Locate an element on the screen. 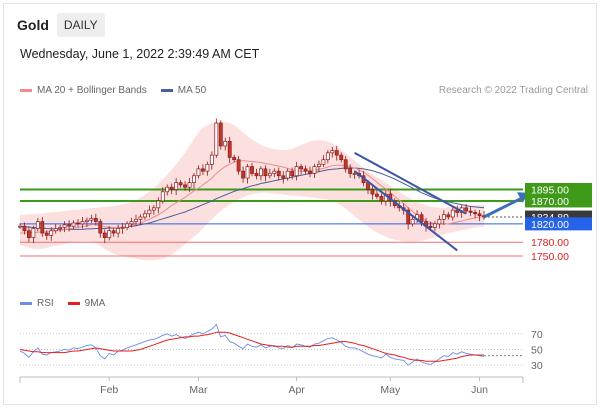  rsi-swatch is located at coordinates (26, 303).